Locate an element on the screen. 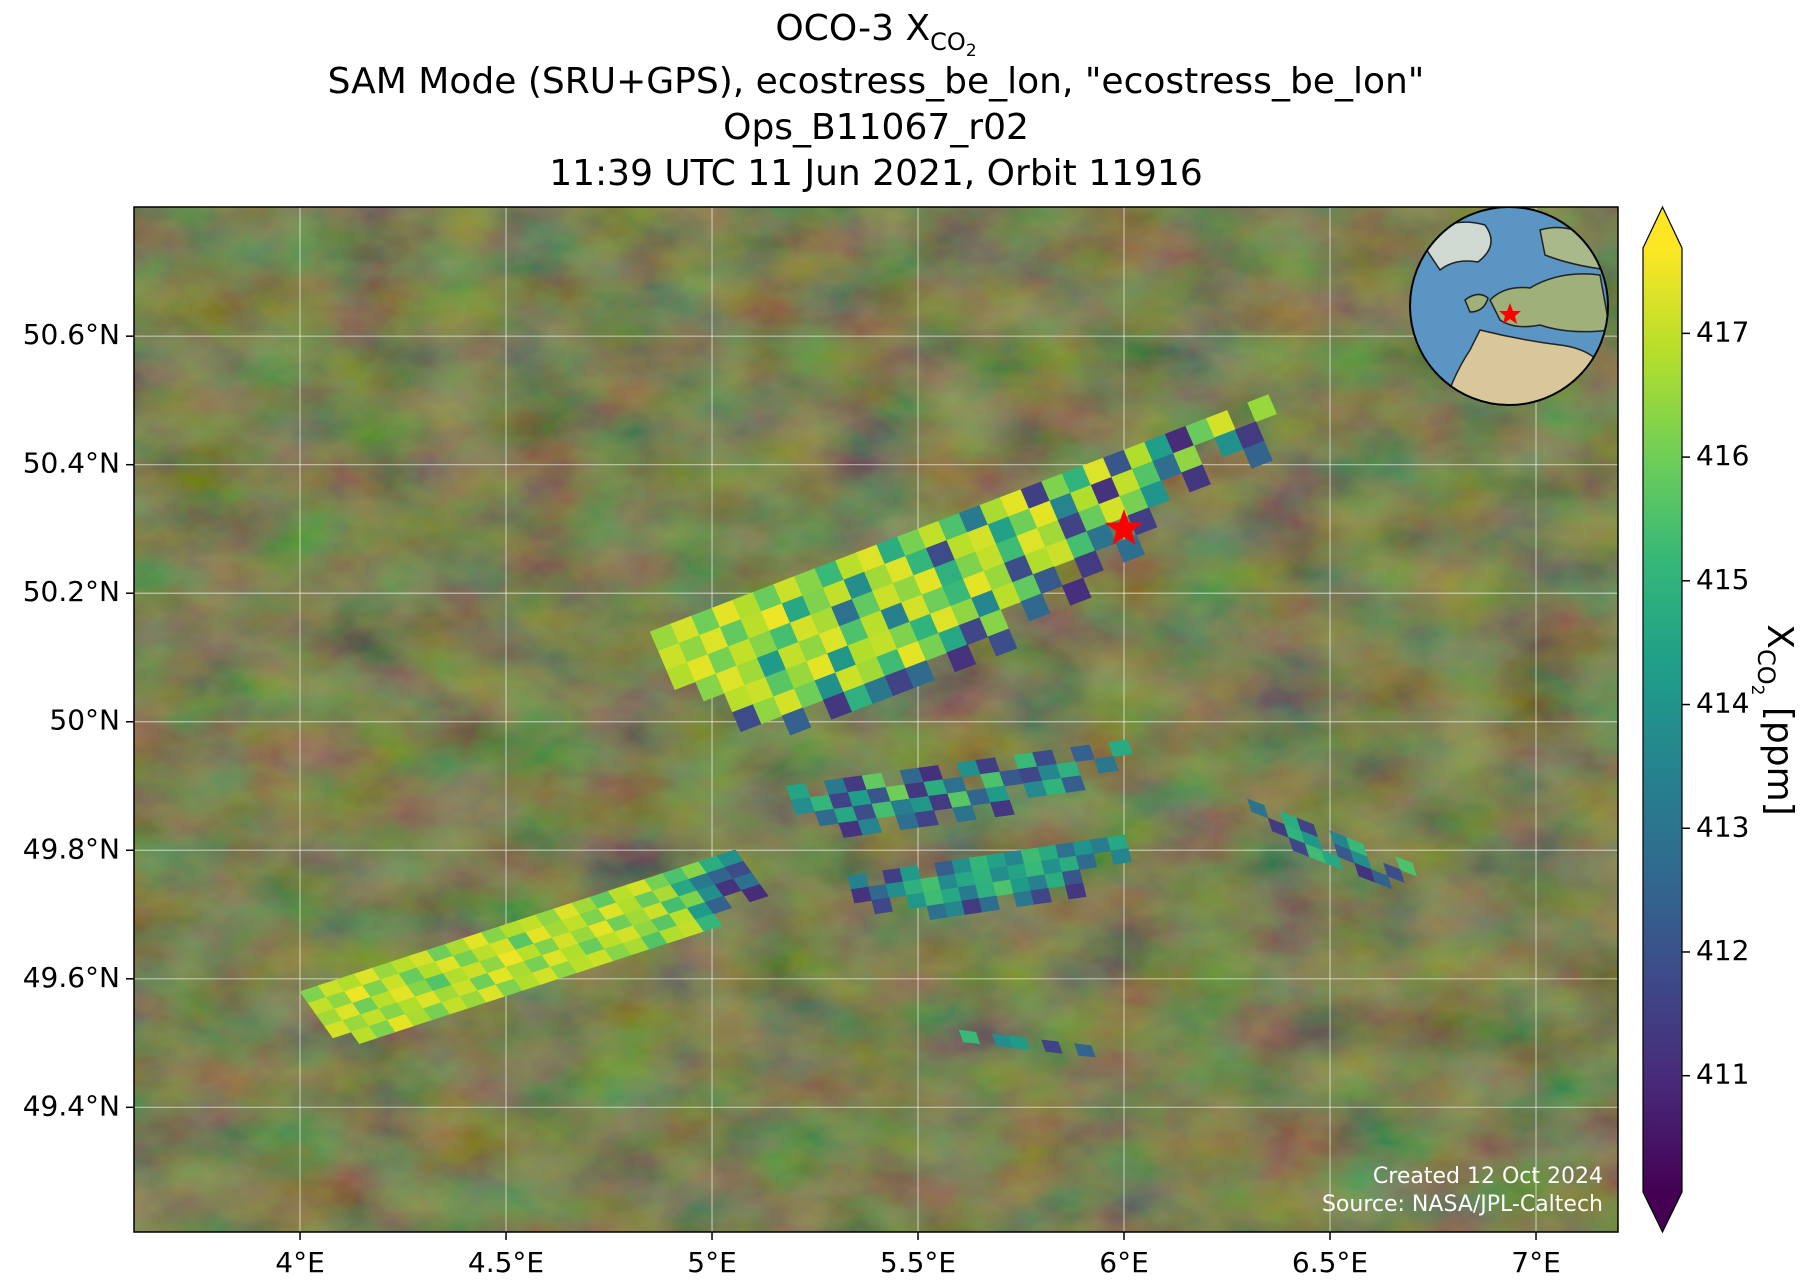 Image resolution: width=1809 pixels, height=1283 pixels. colorbar-tick-label: 415 is located at coordinates (1722, 579).